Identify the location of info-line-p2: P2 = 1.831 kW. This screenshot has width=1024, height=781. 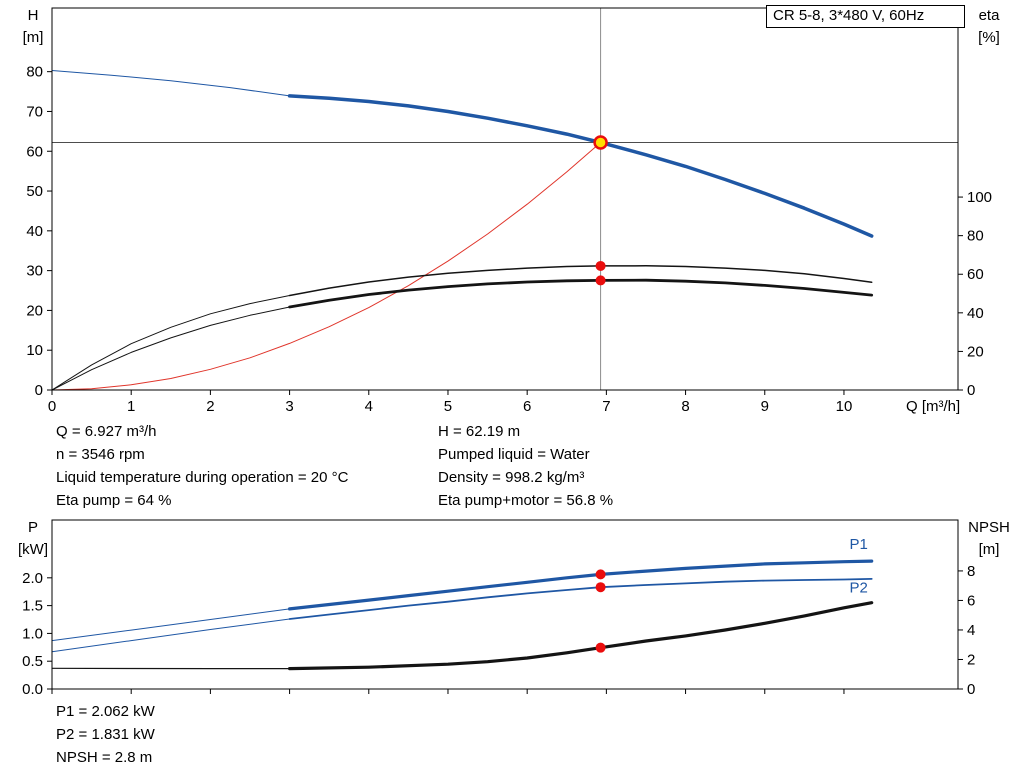
(105, 734).